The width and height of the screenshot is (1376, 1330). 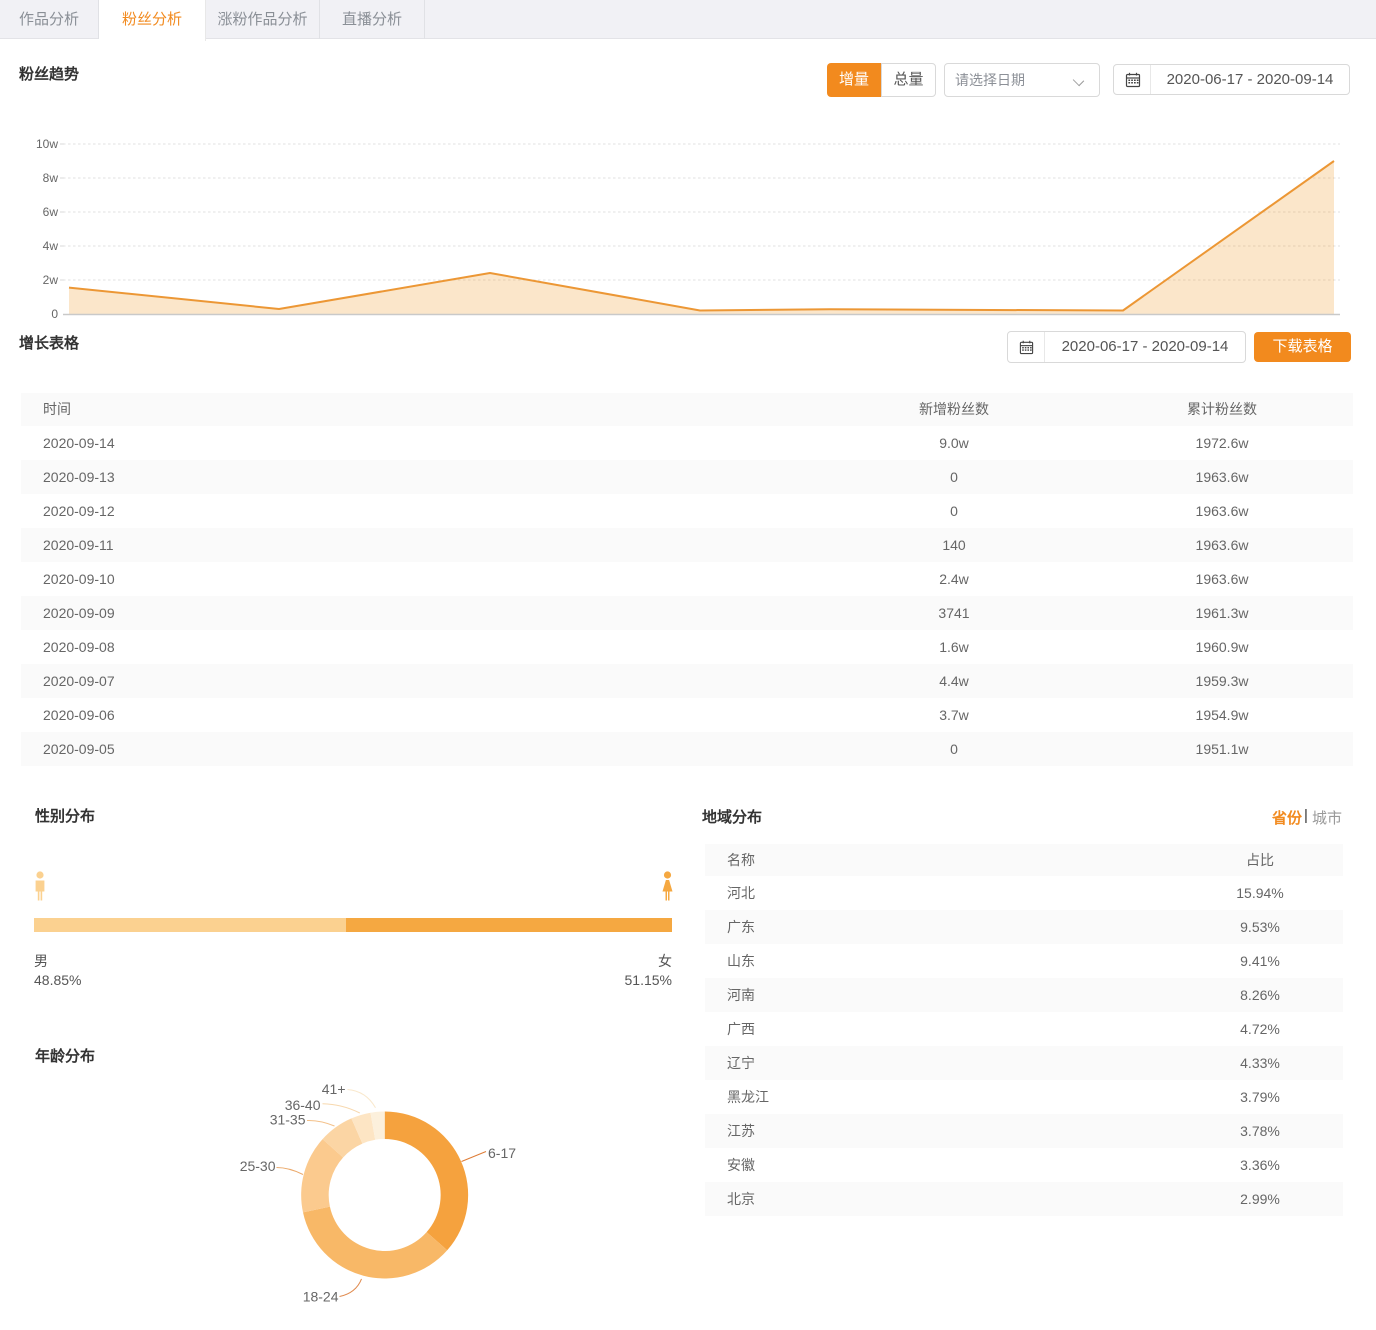 I want to click on svg-text: 8w, so click(x=51, y=178).